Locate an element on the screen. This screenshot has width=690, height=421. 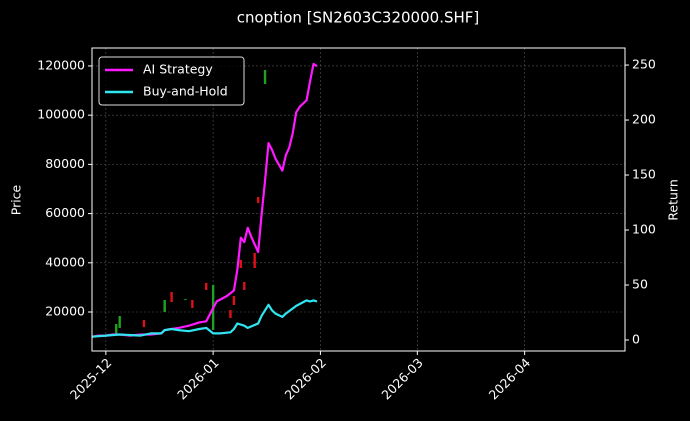
legend-label: AI Strategy is located at coordinates (178, 69).